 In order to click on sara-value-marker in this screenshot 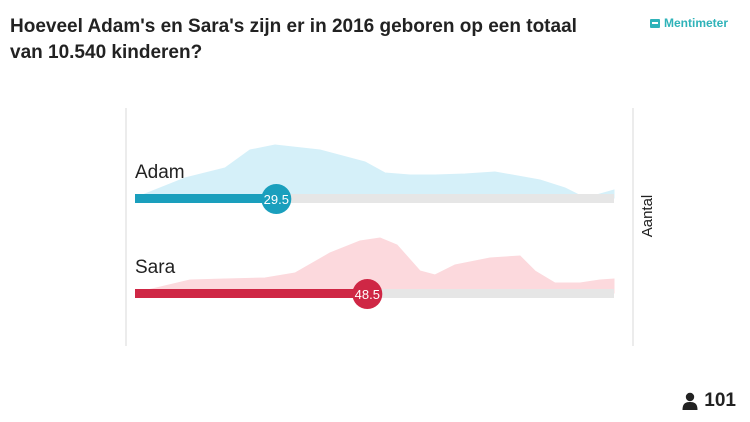, I will do `click(367, 294)`.